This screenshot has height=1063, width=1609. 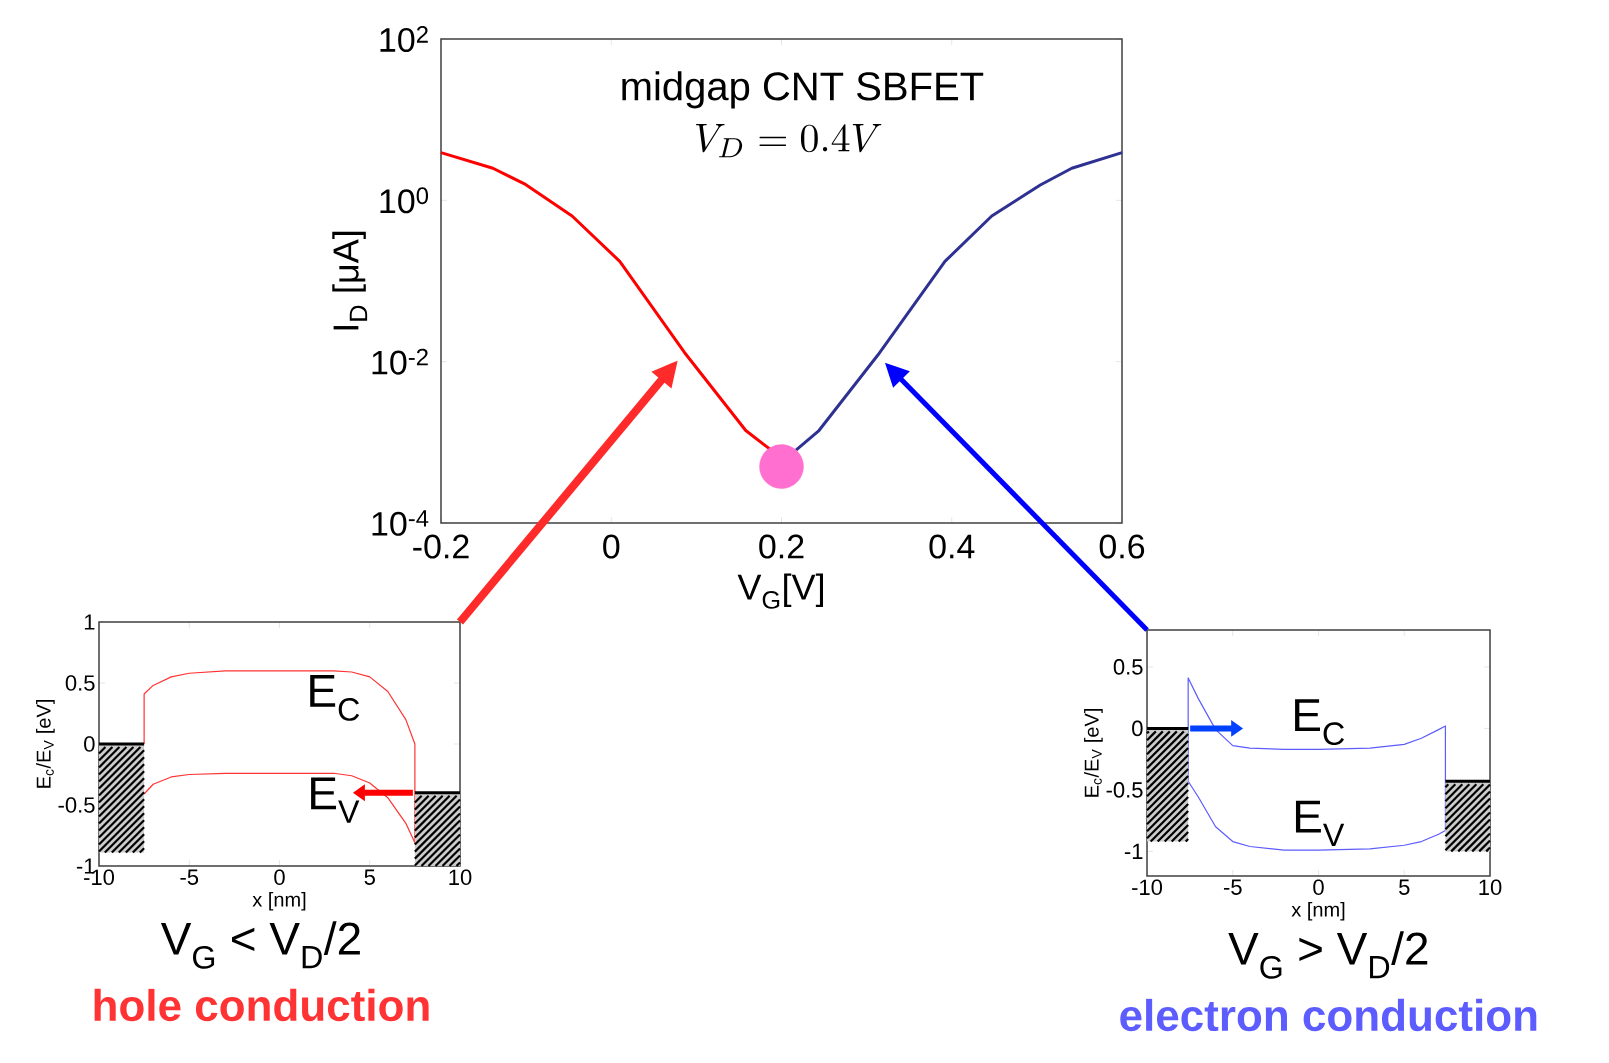 What do you see at coordinates (400, 361) in the screenshot?
I see `y-tick-label: 10$^{-2}$` at bounding box center [400, 361].